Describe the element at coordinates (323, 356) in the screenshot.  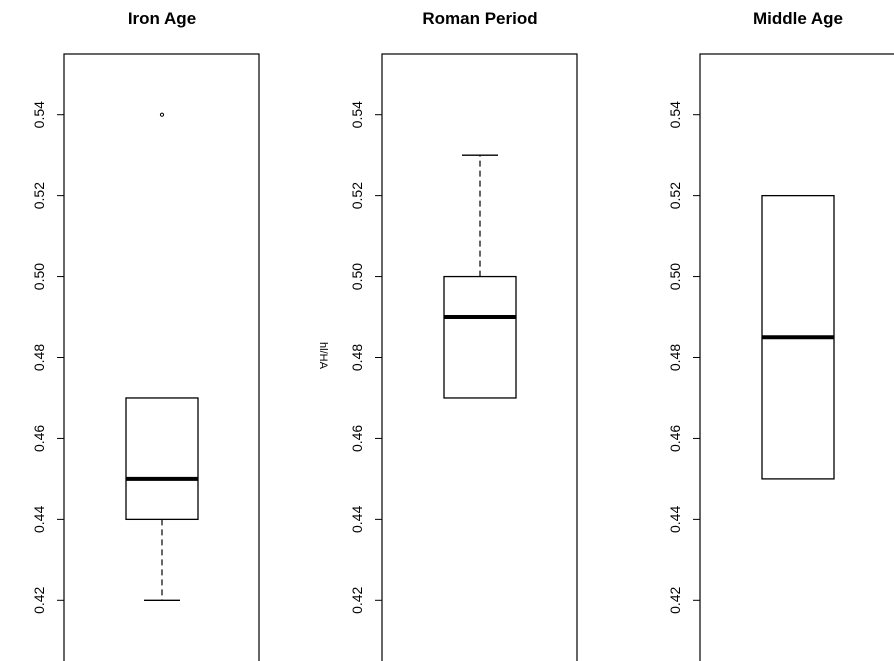
I see `y-axis-label: hl/HA` at that location.